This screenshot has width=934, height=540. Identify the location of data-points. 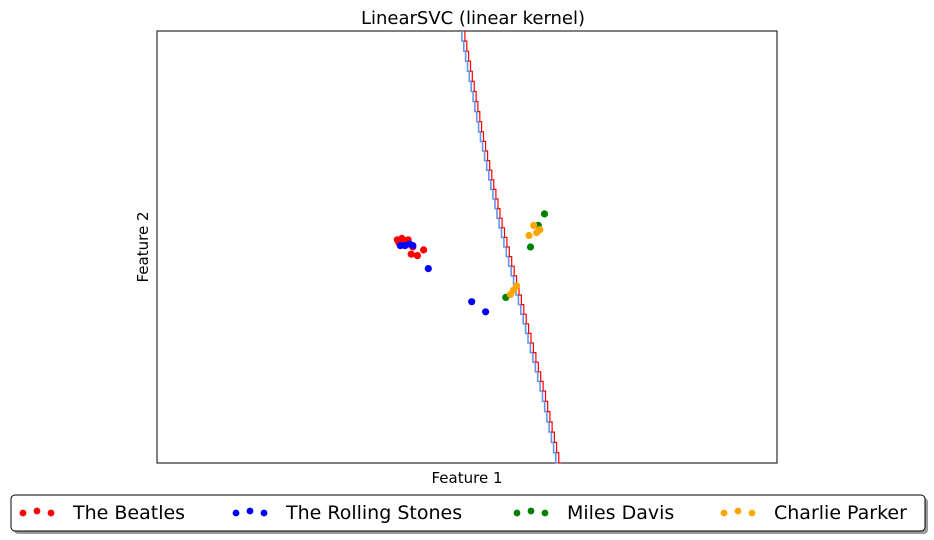
(471, 263).